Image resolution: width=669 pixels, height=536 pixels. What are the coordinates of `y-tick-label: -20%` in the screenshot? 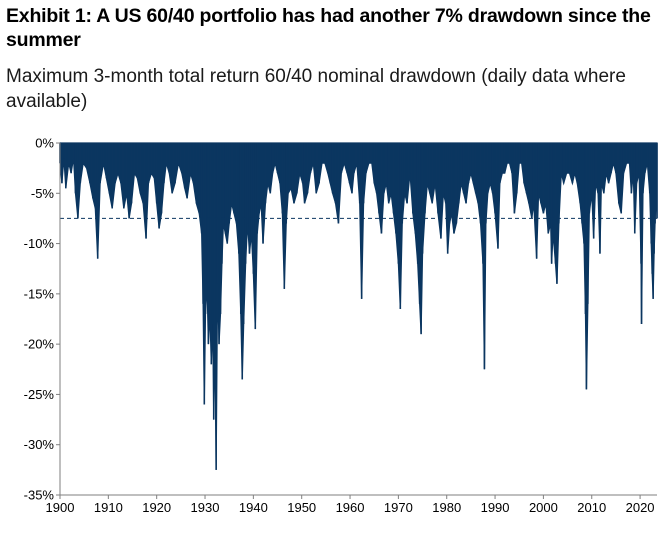 It's located at (39, 344).